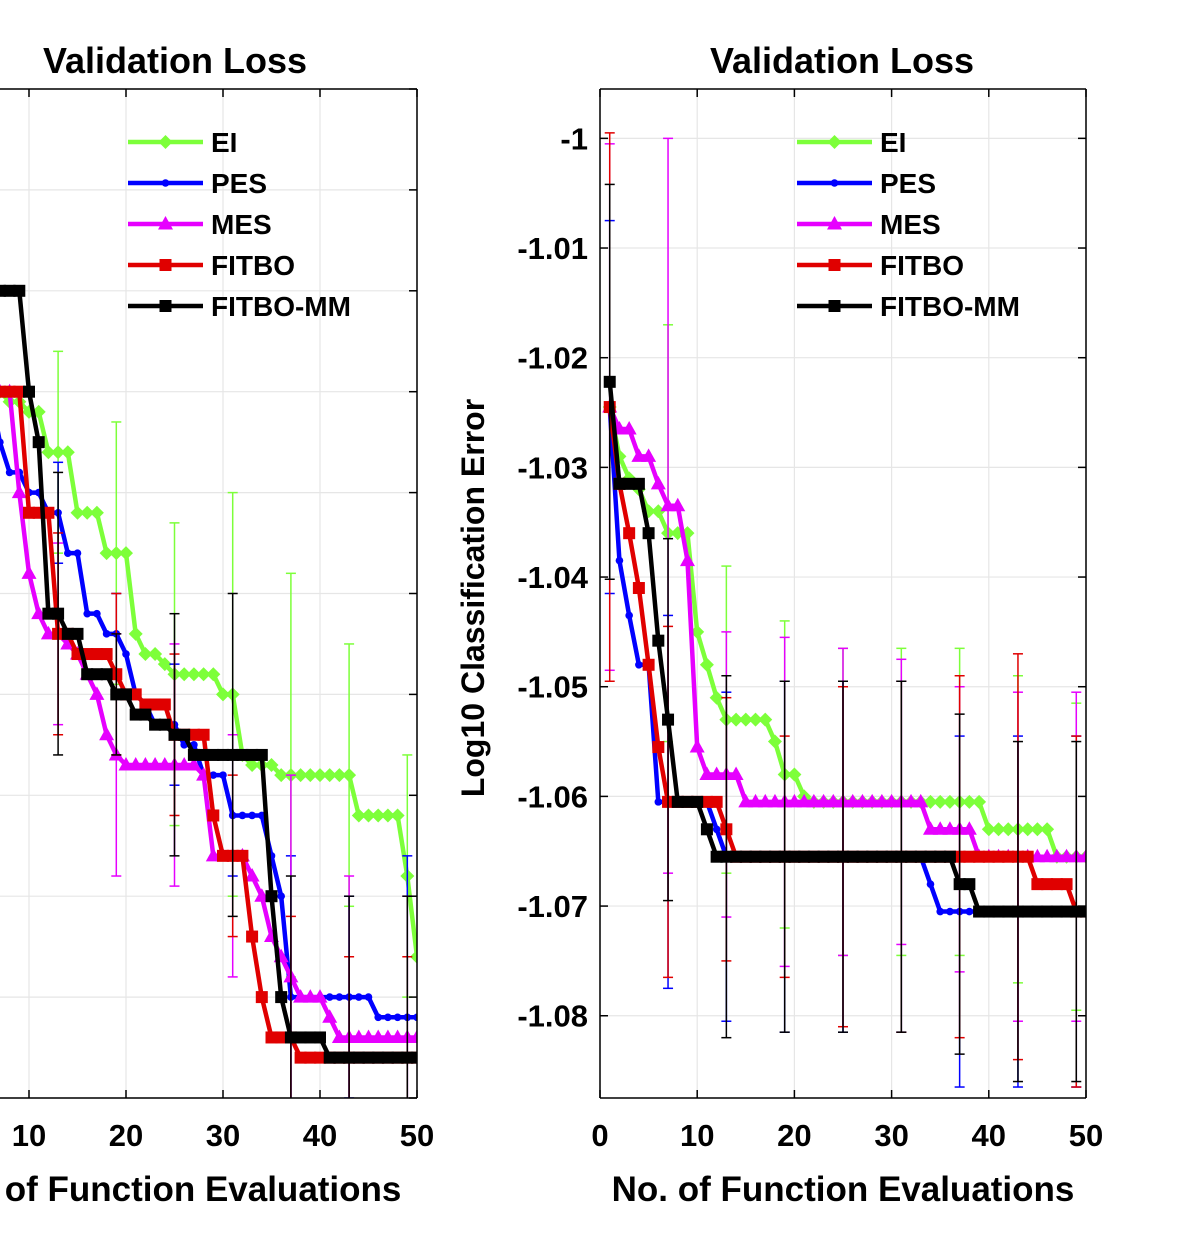  I want to click on right-legend-entry-mes-marker, so click(834, 223).